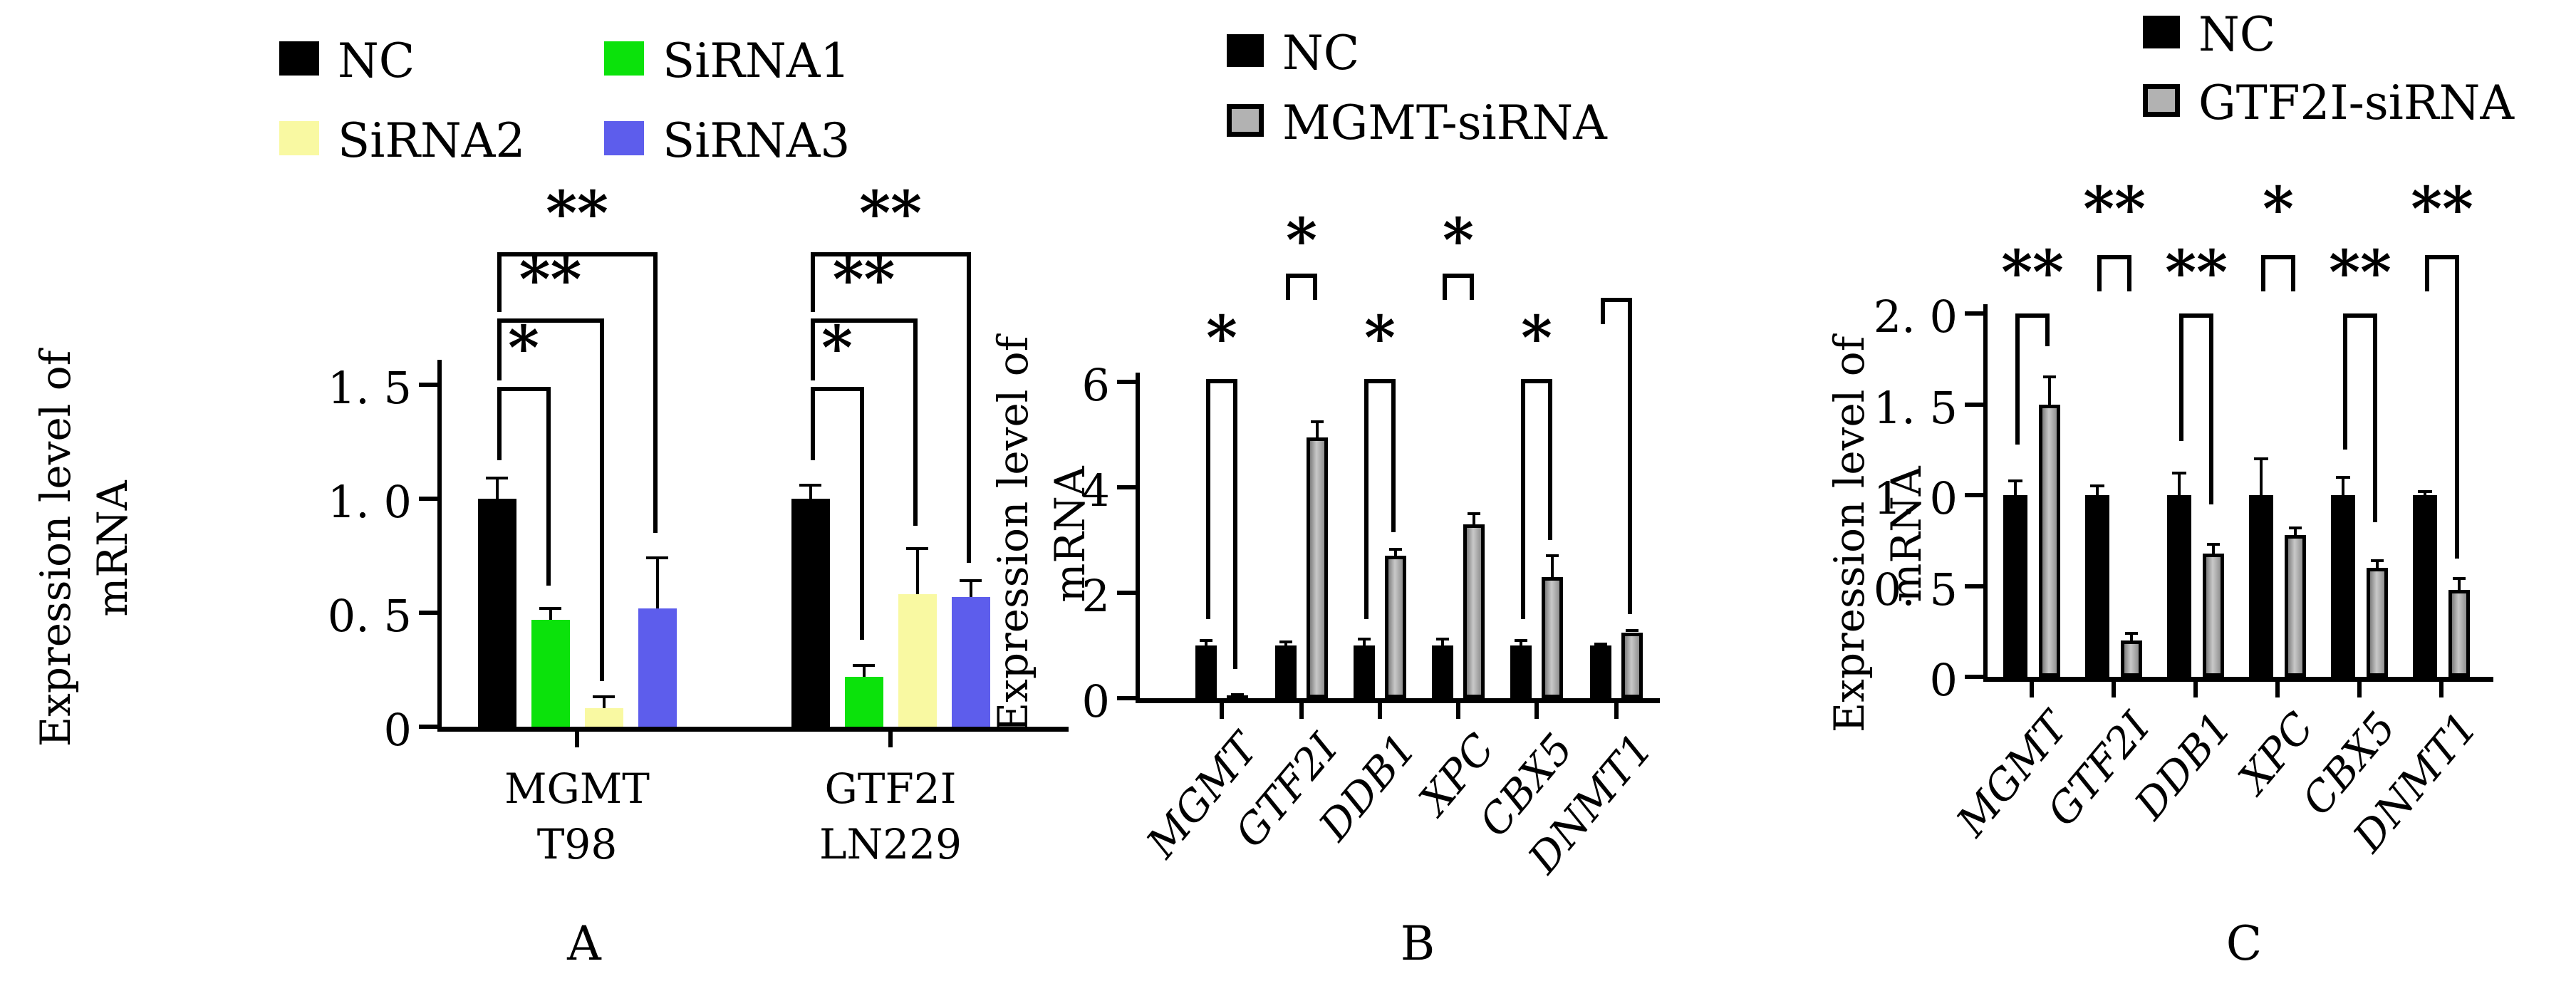 The height and width of the screenshot is (996, 2576). What do you see at coordinates (299, 138) in the screenshot?
I see `legend-swatch-sirna2` at bounding box center [299, 138].